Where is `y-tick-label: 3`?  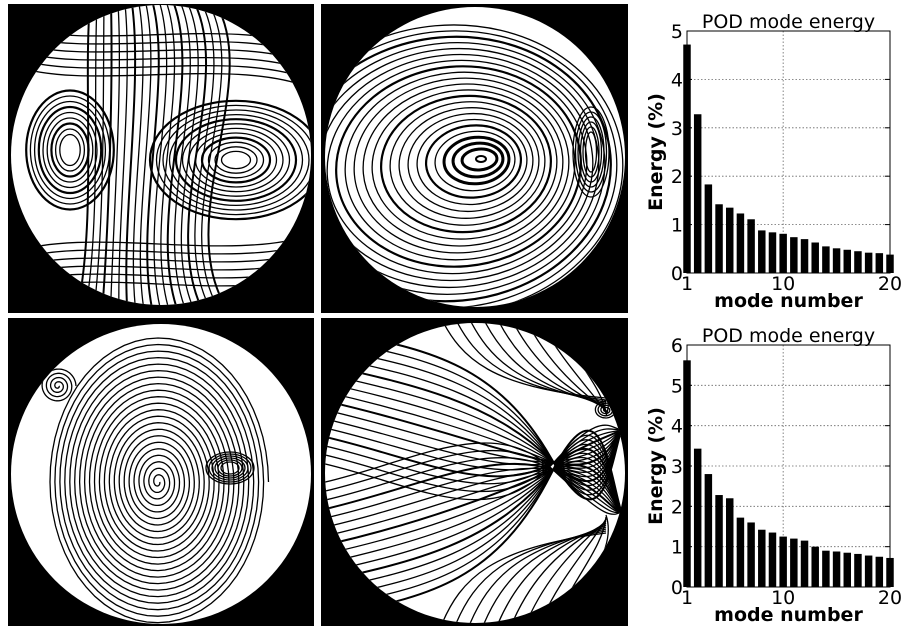 y-tick-label: 3 is located at coordinates (677, 467).